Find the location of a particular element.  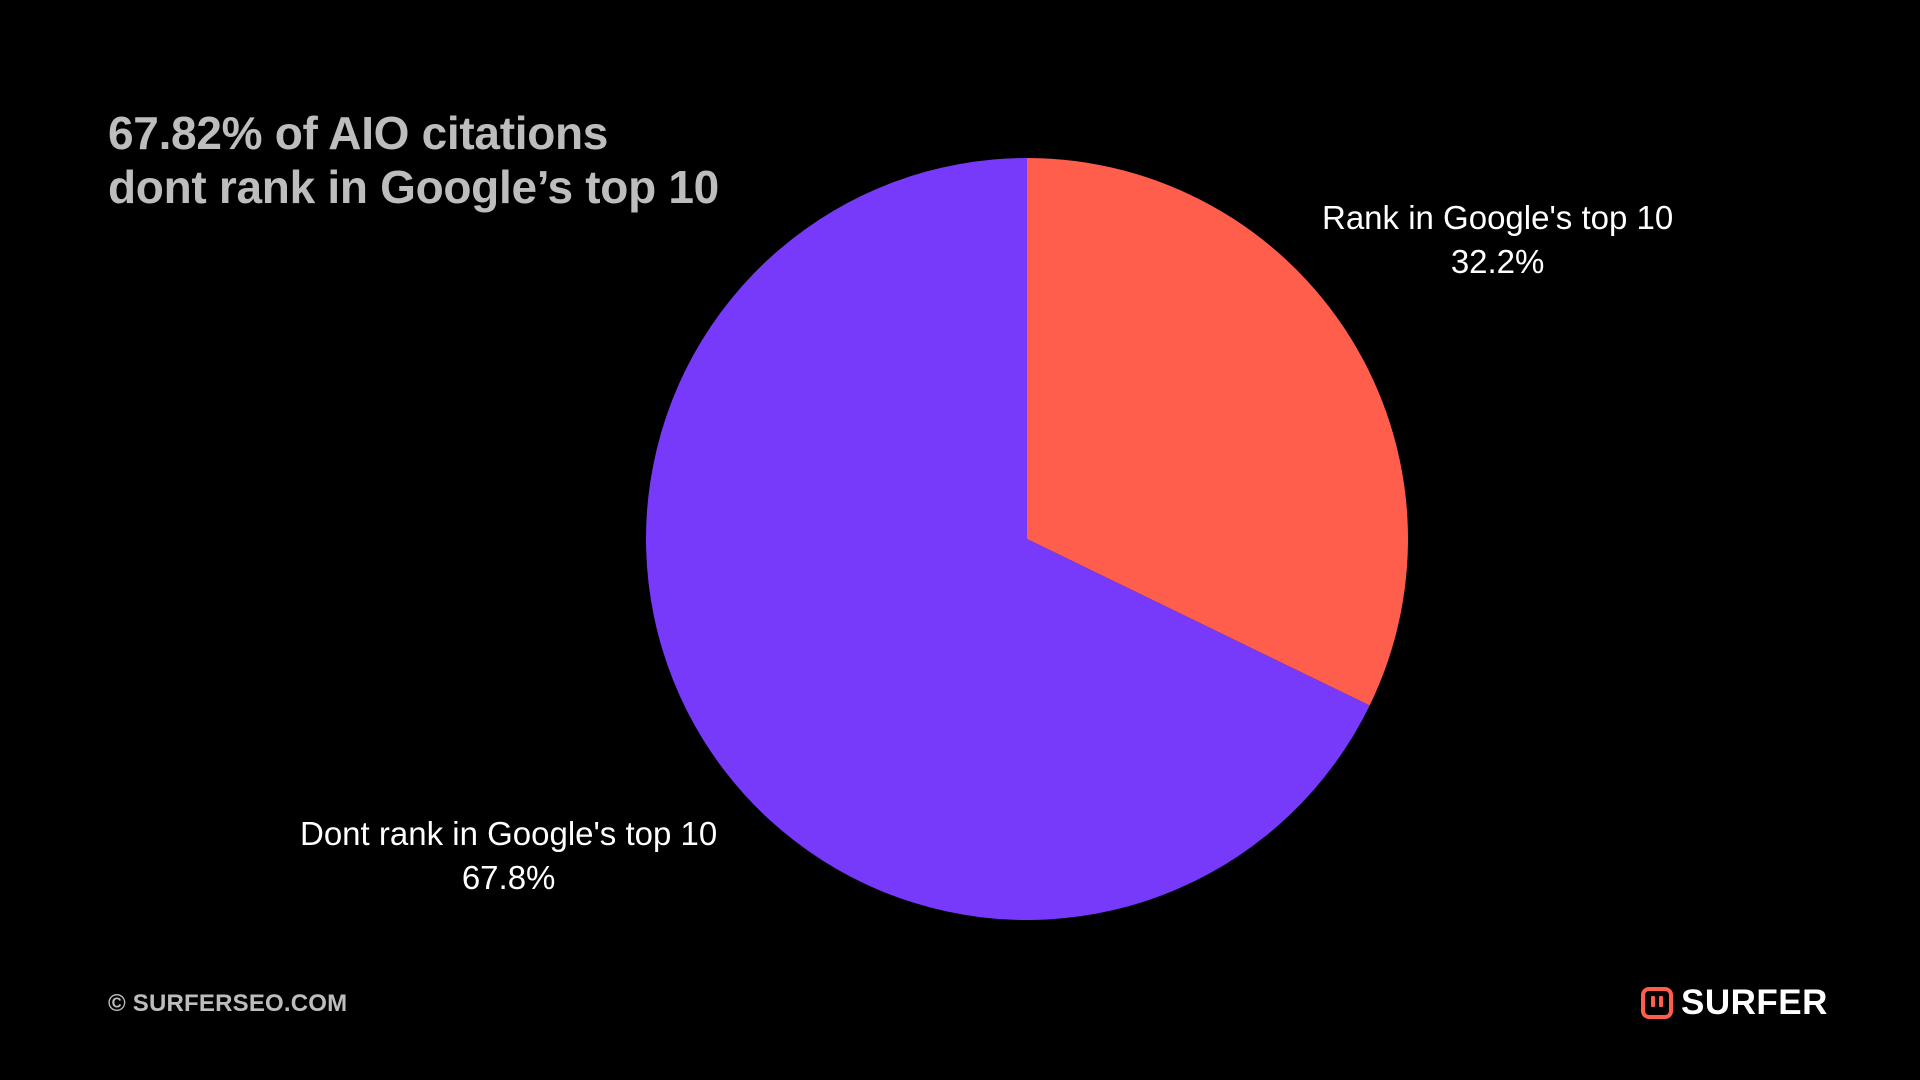

chart-title-line-1: 67.82% of AIO citations is located at coordinates (358, 133).